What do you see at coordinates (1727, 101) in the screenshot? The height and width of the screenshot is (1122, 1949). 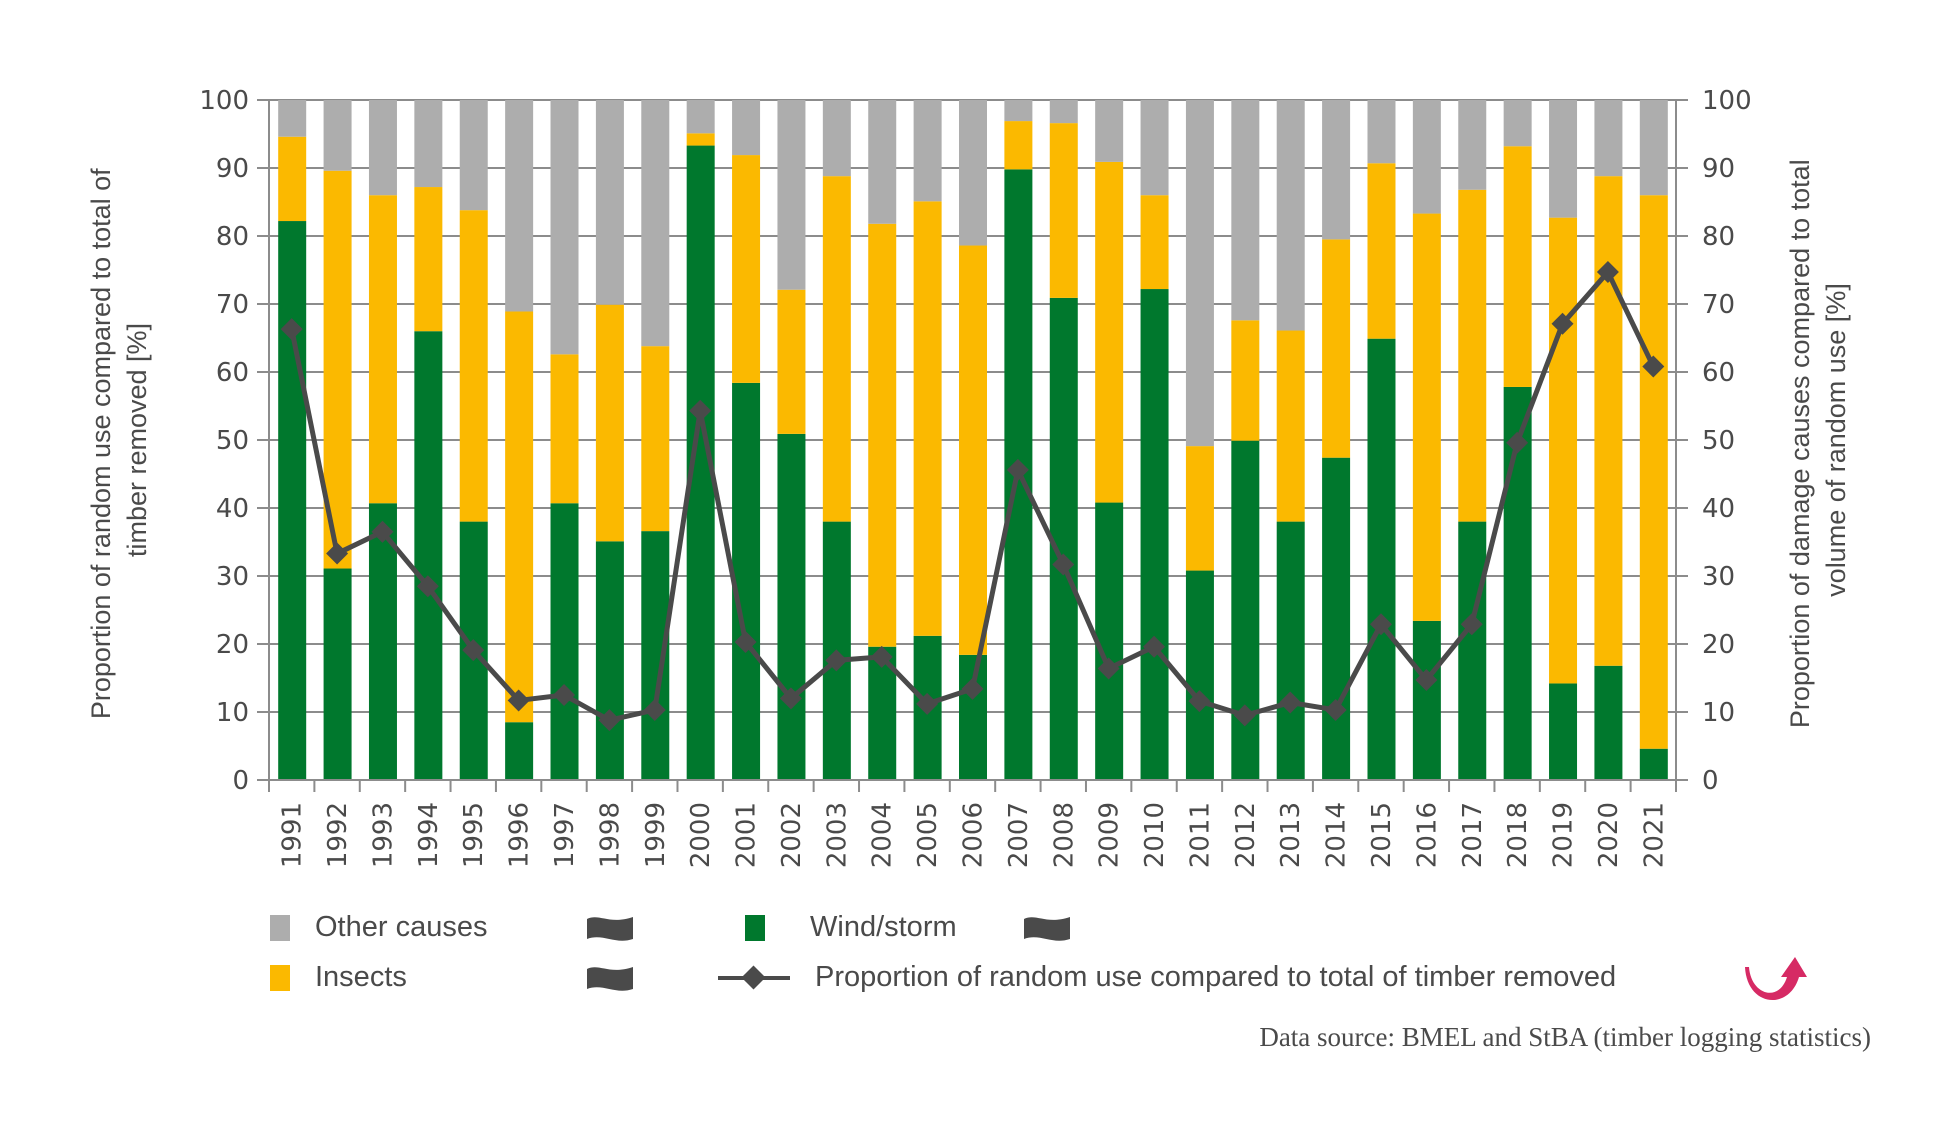 I see `y-right-tick-label: 100` at bounding box center [1727, 101].